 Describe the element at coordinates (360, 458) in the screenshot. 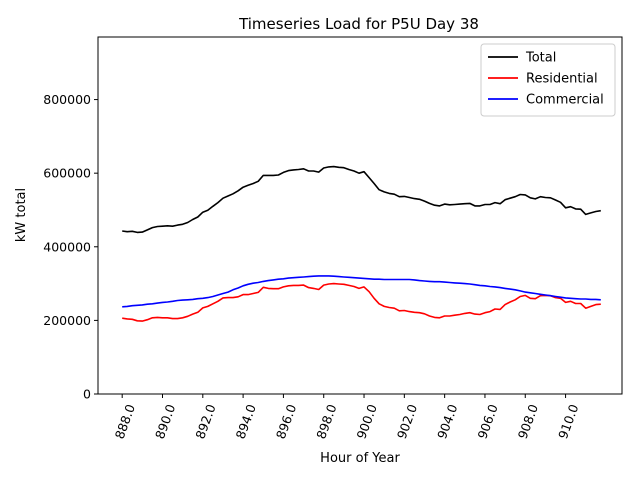

I see `x-axis-label: Hour of Year` at that location.